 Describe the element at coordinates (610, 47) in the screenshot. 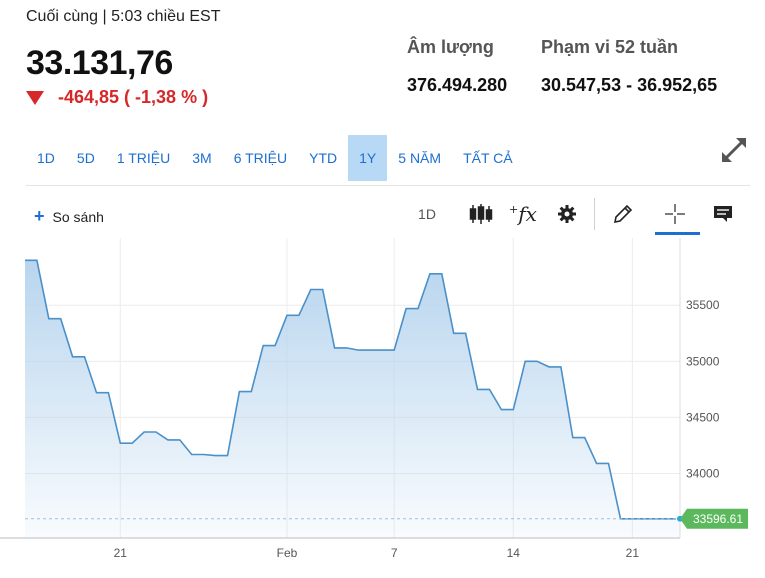

I see `range-label: Phạm vi 52 tuần` at that location.